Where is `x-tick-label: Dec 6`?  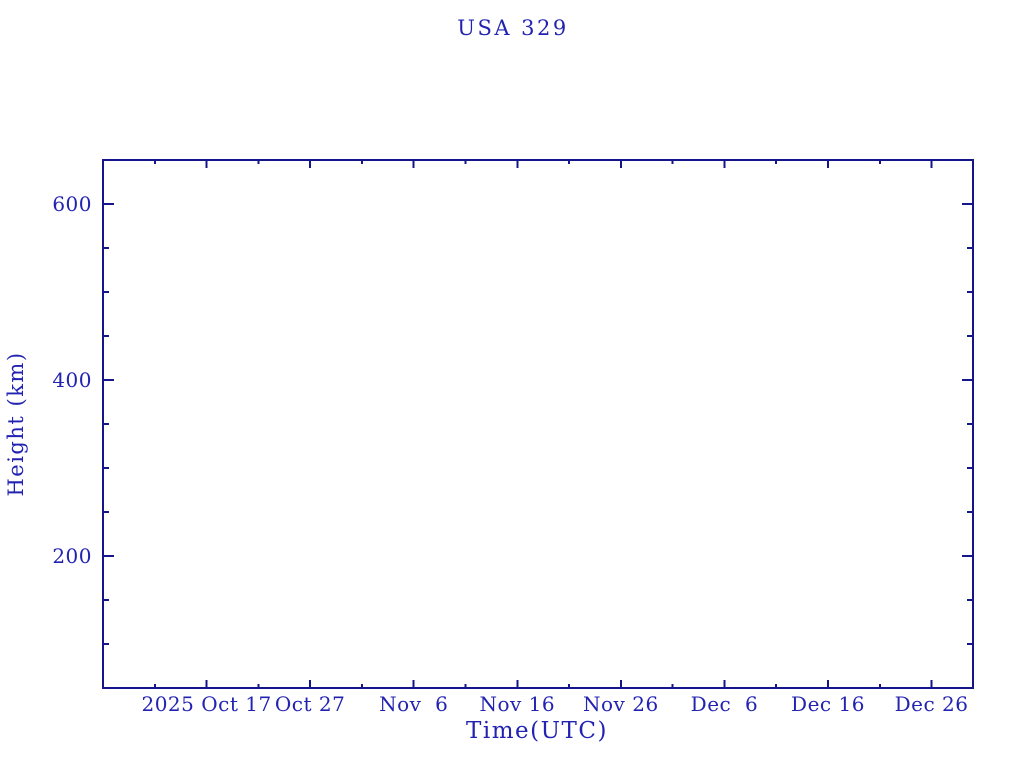
x-tick-label: Dec 6 is located at coordinates (725, 704).